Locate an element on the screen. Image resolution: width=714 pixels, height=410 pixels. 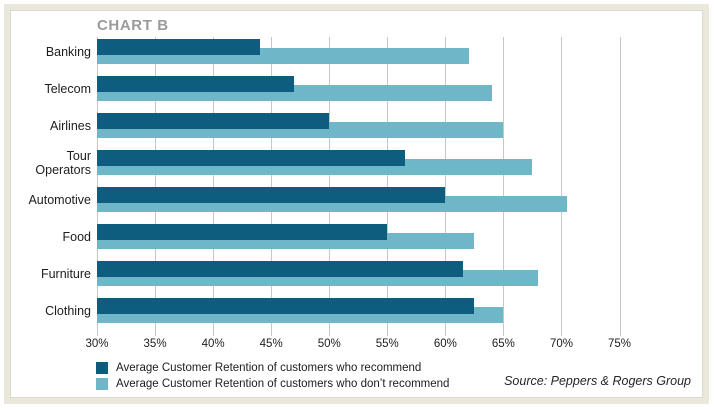
chart-title: CHART B is located at coordinates (133, 25).